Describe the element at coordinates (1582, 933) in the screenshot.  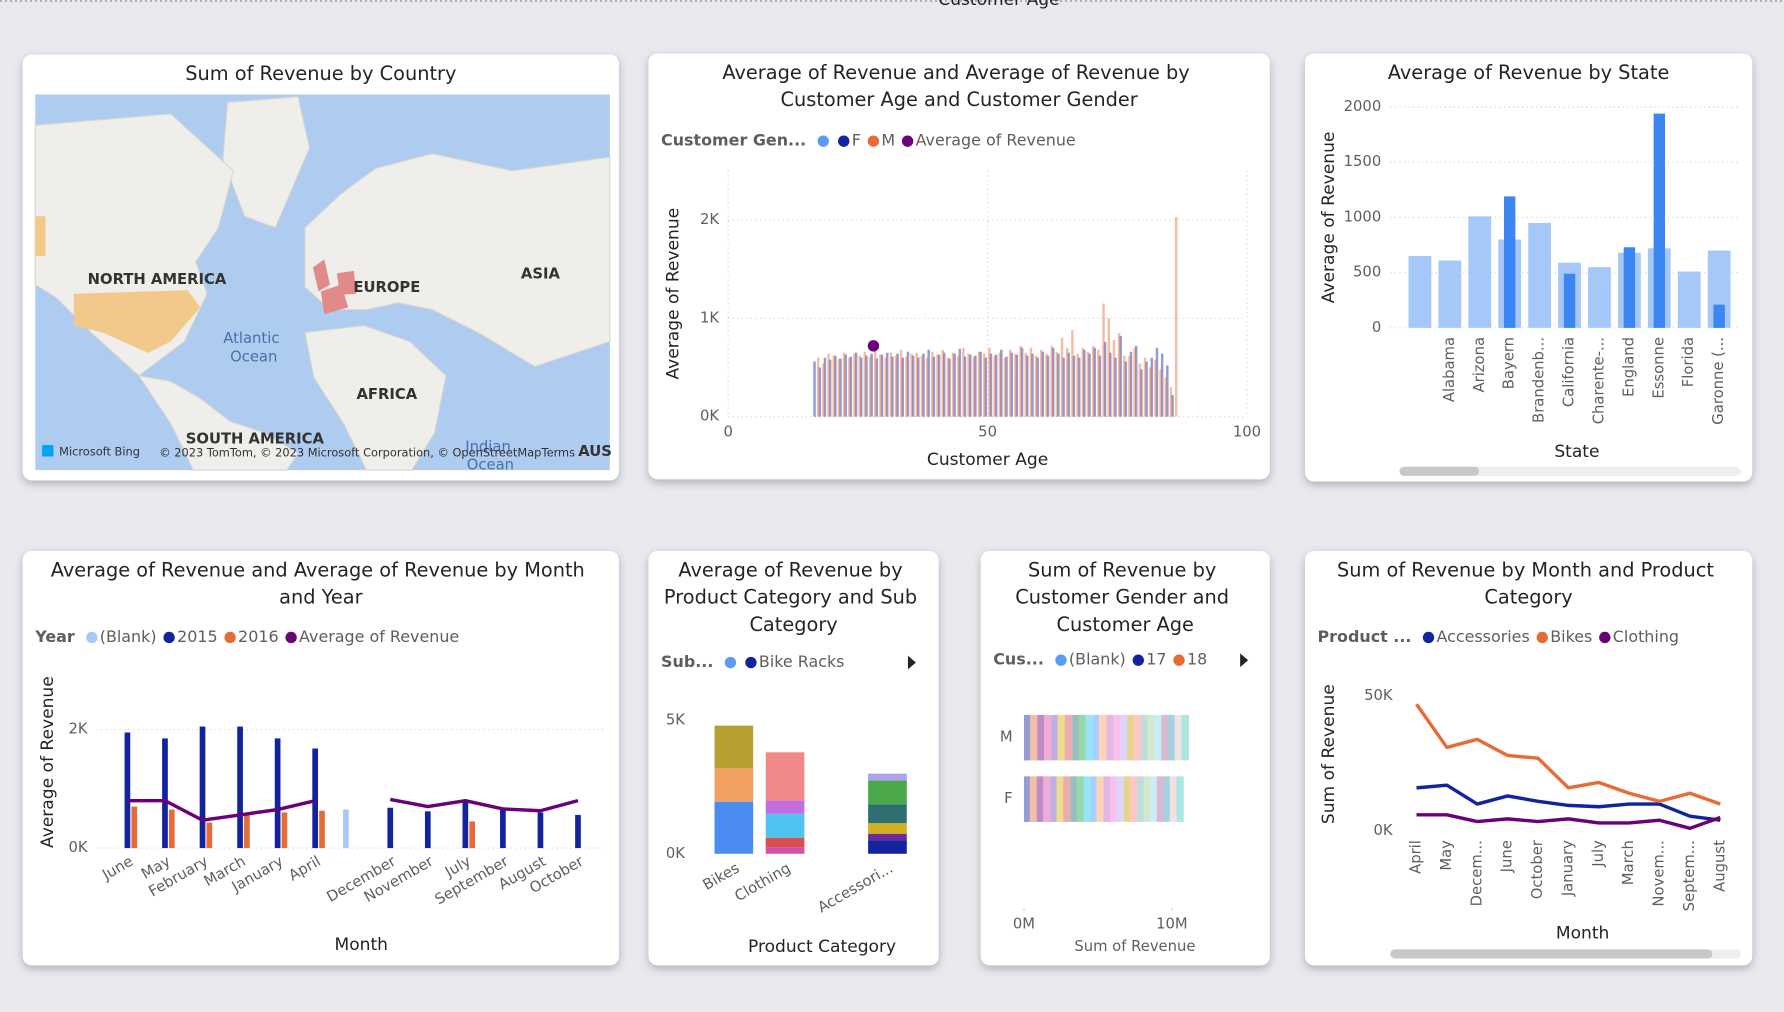
I see `x-axis-title: Month` at that location.